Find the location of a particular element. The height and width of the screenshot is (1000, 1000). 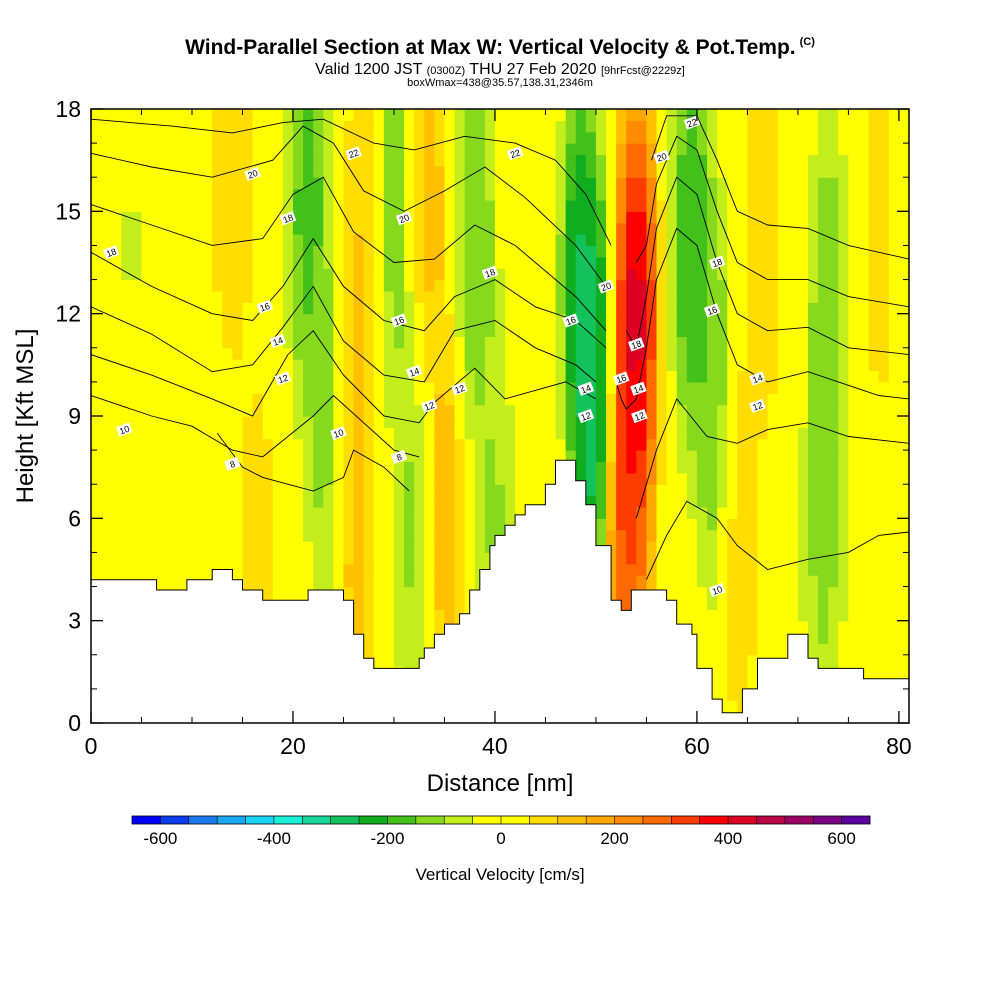

theta-label-bg is located at coordinates (621, 378).